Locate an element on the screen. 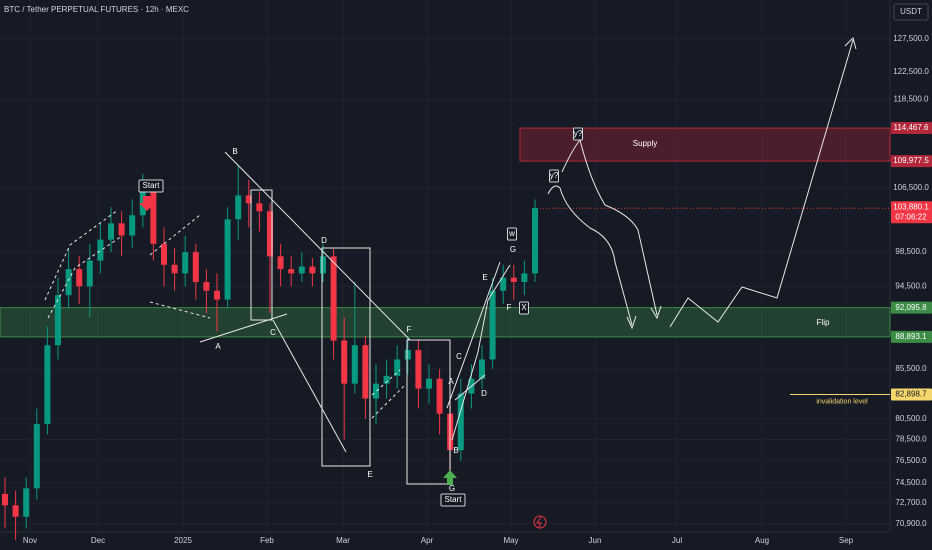 This screenshot has height=550, width=932. y-tick-label: 74,500.0 is located at coordinates (911, 482).